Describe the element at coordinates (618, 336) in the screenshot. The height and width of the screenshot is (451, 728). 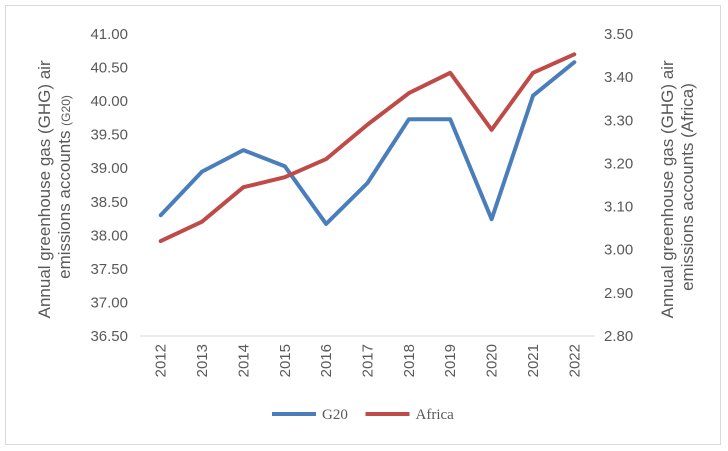
I see `right-tick-label: 2.80` at that location.